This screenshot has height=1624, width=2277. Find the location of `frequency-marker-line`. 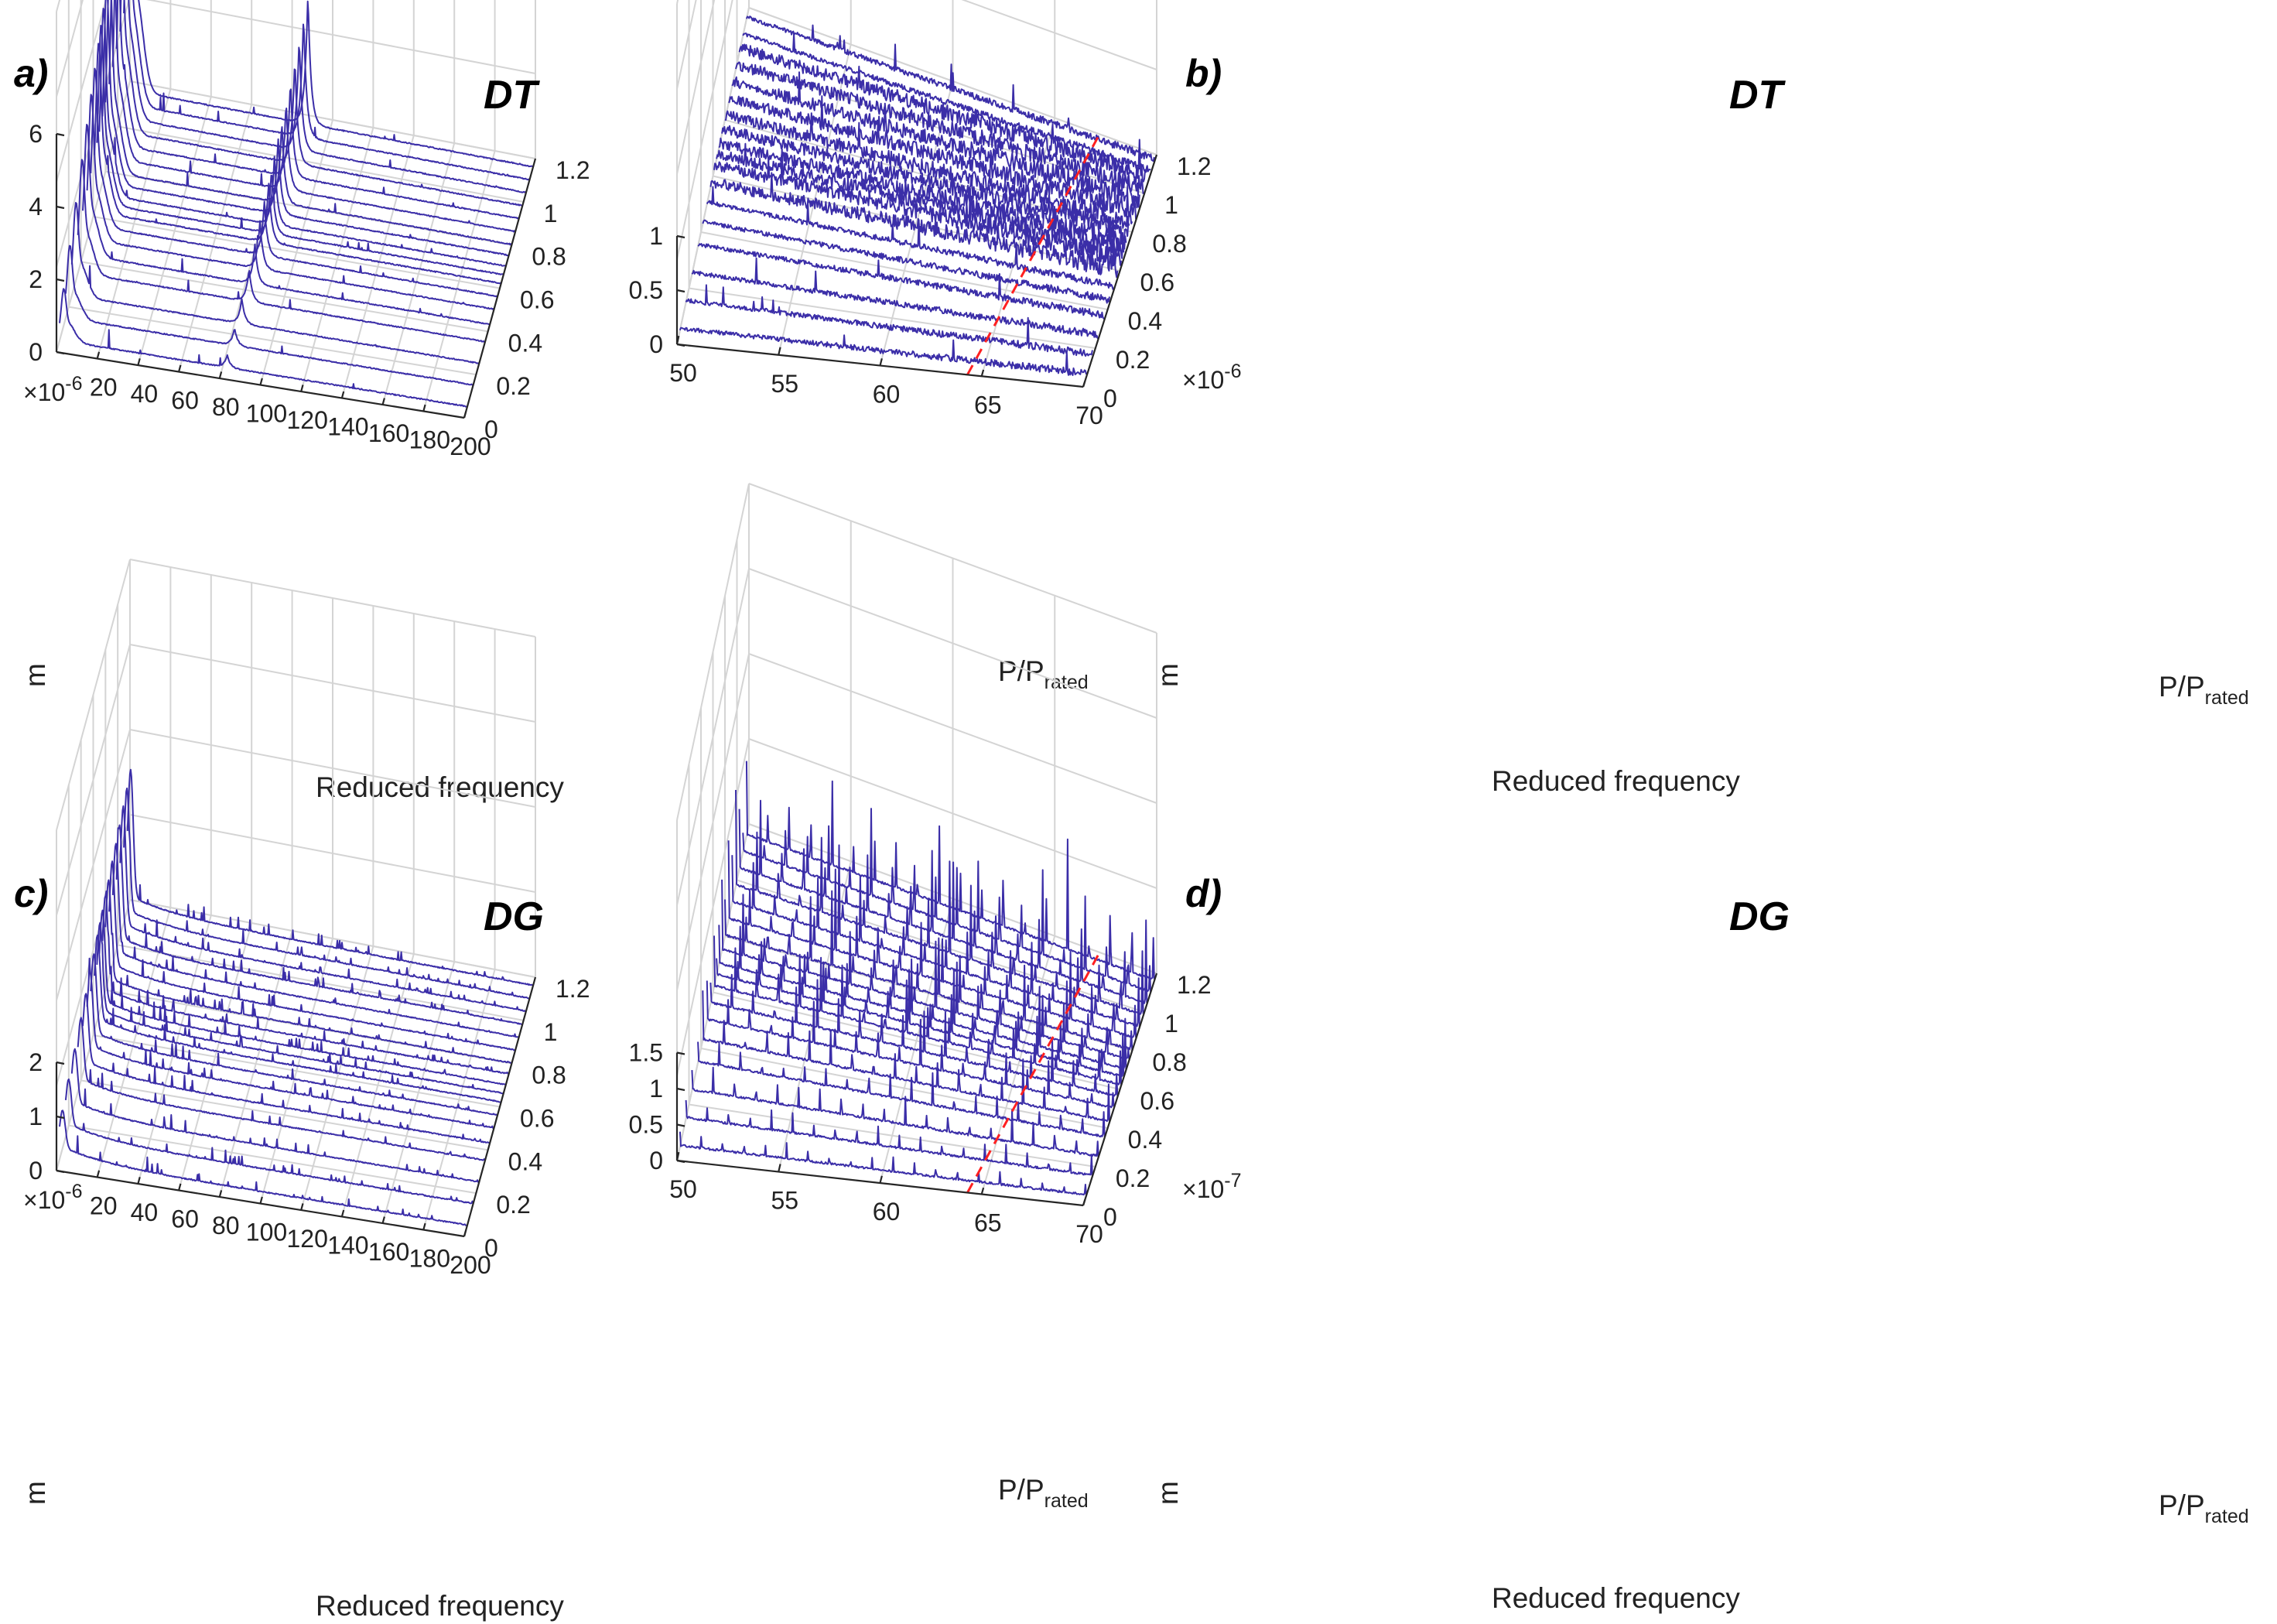

frequency-marker-line is located at coordinates (1033, 255).